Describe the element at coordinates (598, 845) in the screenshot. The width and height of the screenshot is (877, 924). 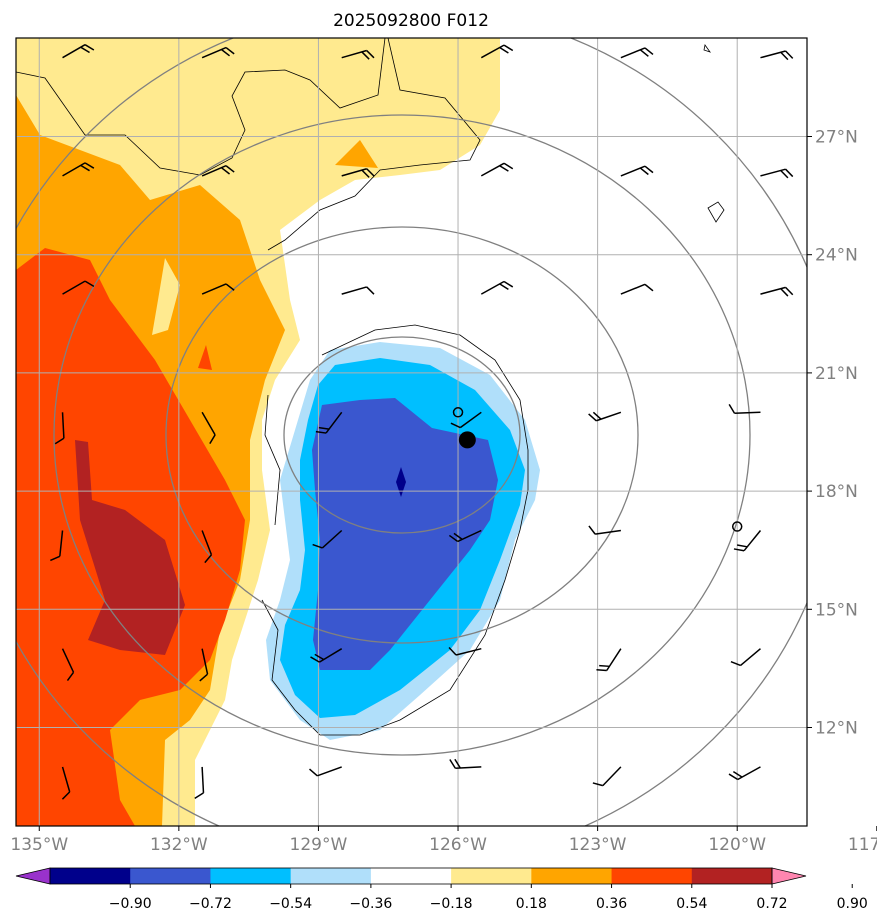
I see `x-tick-label: 123°W` at that location.